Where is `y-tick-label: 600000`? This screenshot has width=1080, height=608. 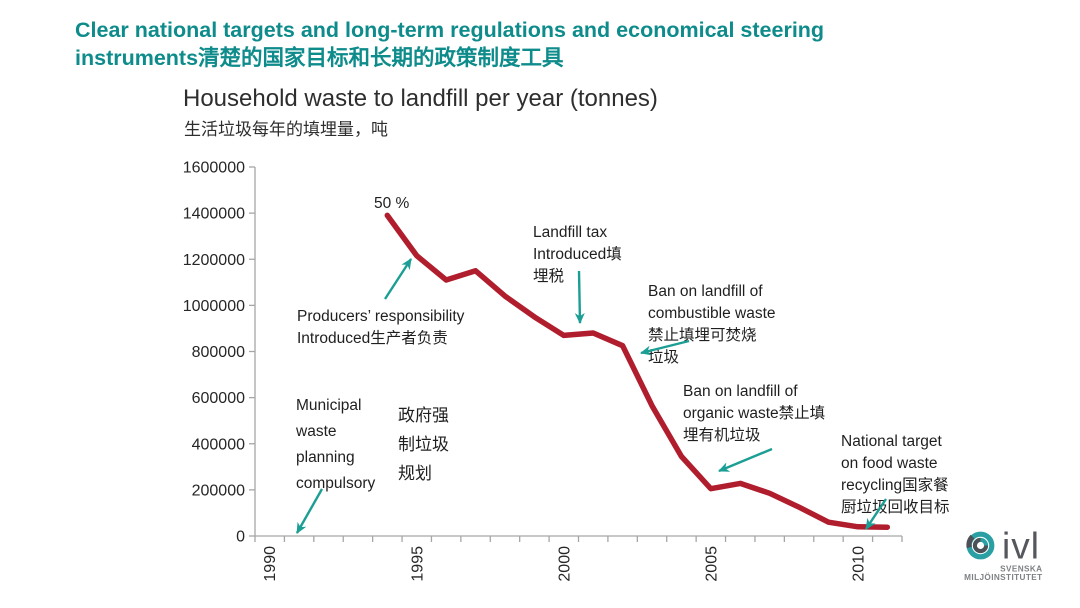 y-tick-label: 600000 is located at coordinates (218, 398).